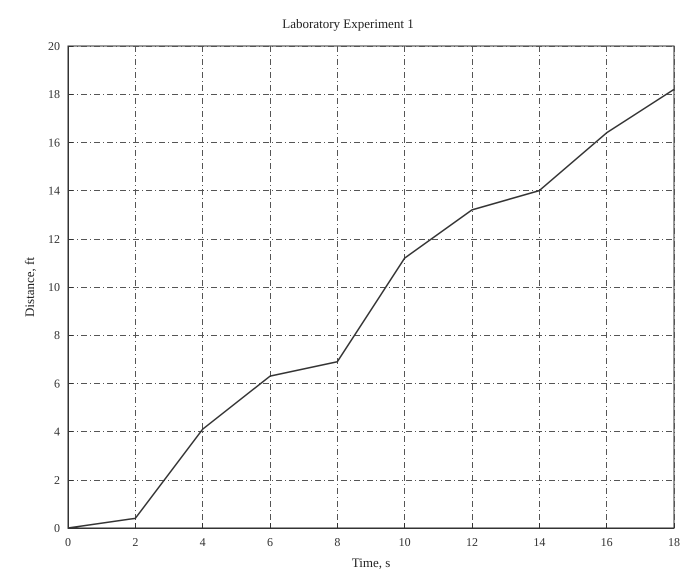  Describe the element at coordinates (270, 542) in the screenshot. I see `x-tick-label: 6` at that location.